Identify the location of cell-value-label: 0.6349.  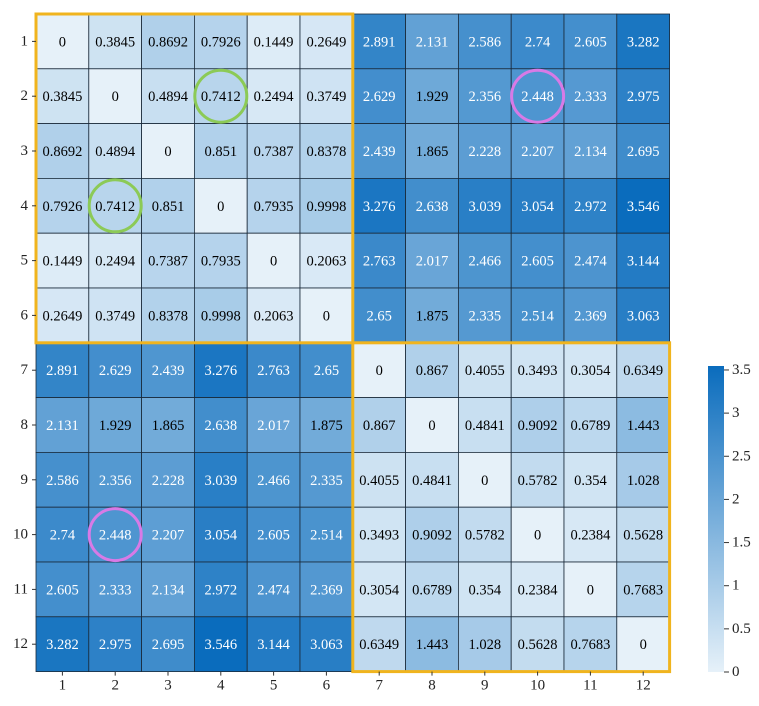
(379, 645).